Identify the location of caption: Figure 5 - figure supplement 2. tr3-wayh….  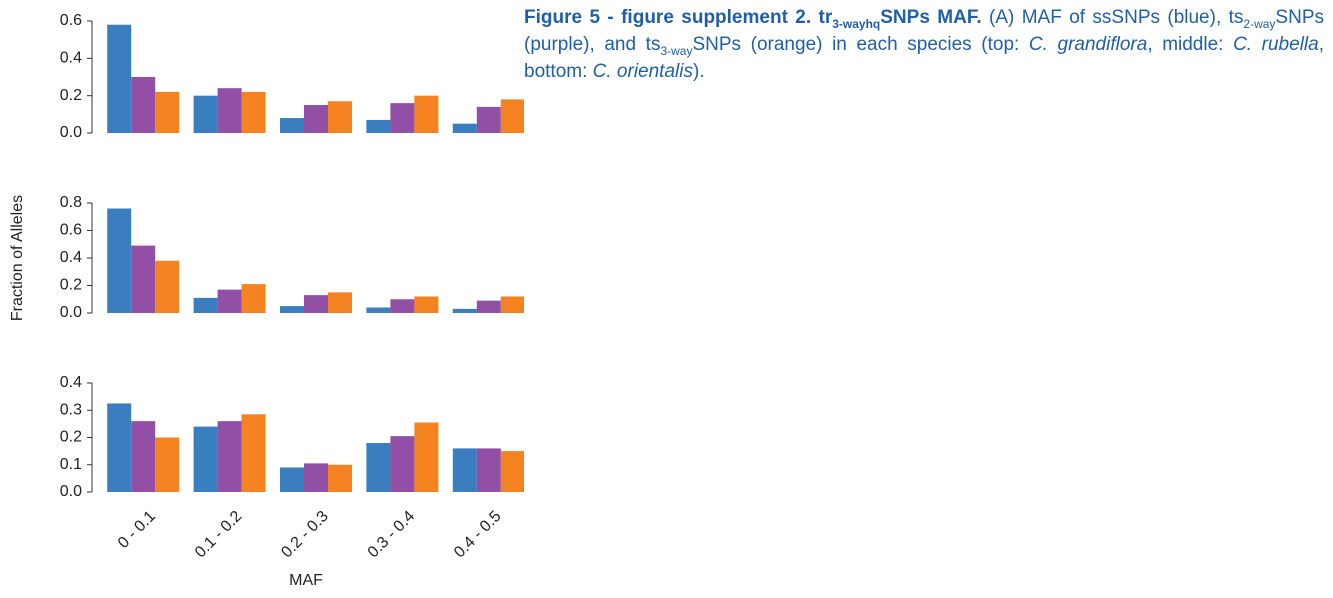
(924, 44).